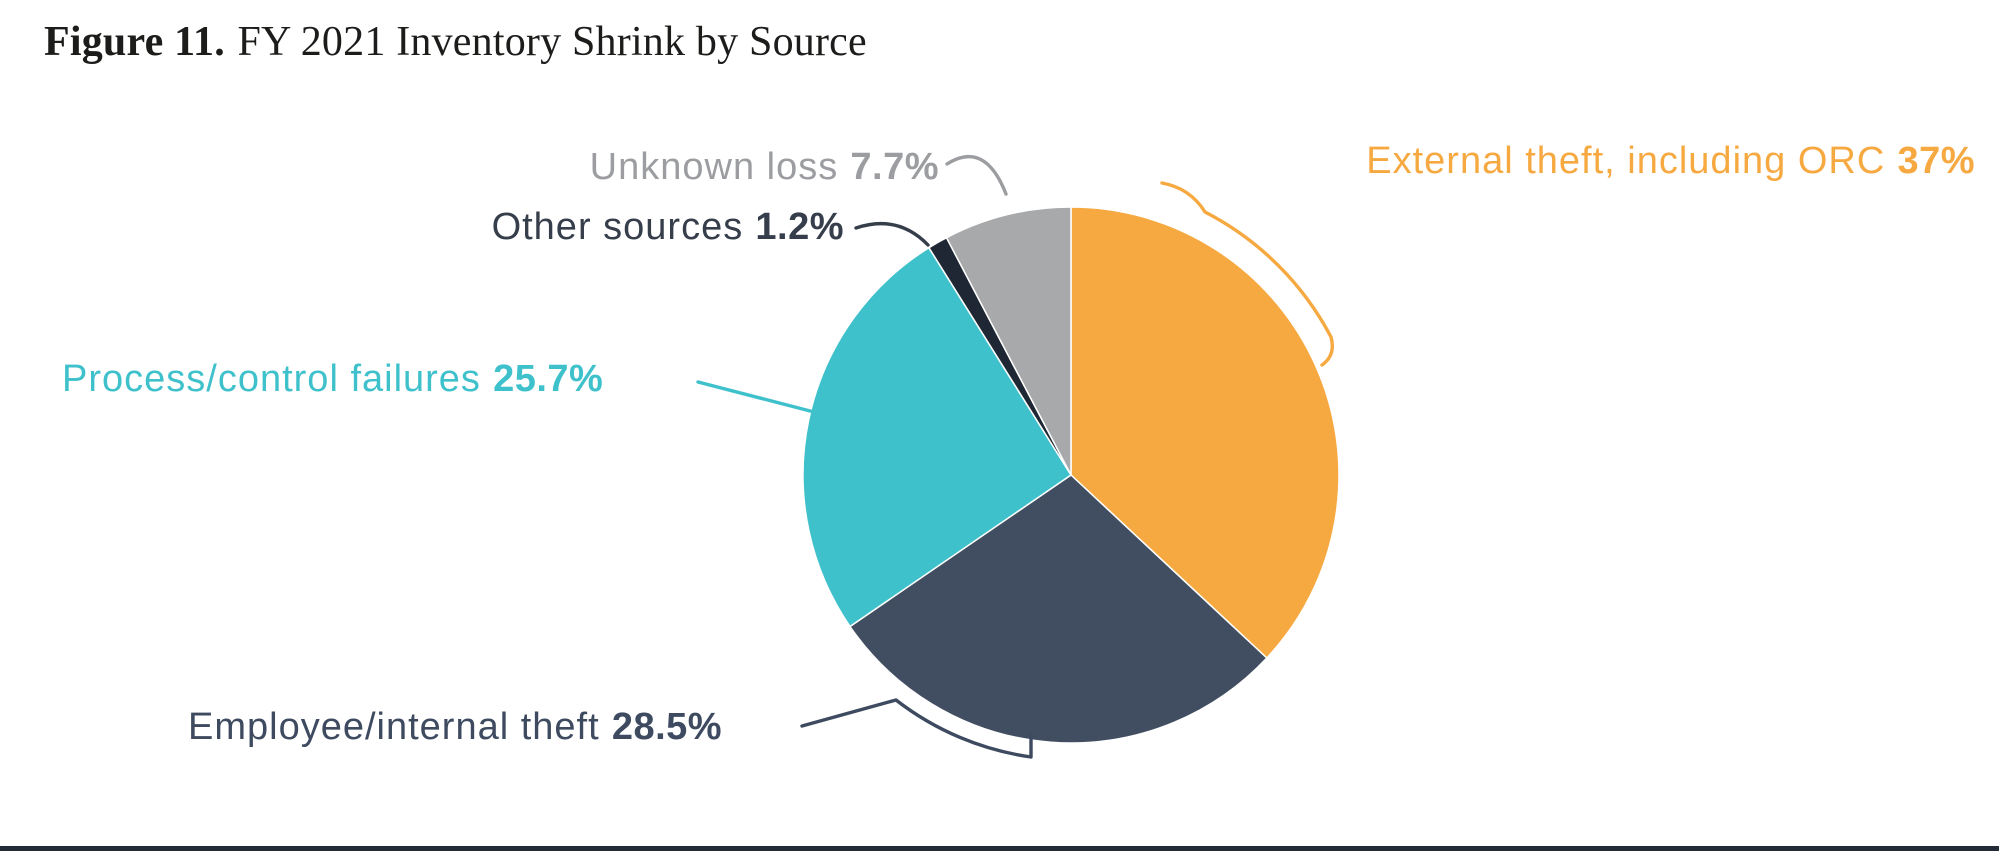 The width and height of the screenshot is (1999, 854). Describe the element at coordinates (1008, 341) in the screenshot. I see `pie-slice-unknown-loss` at that location.